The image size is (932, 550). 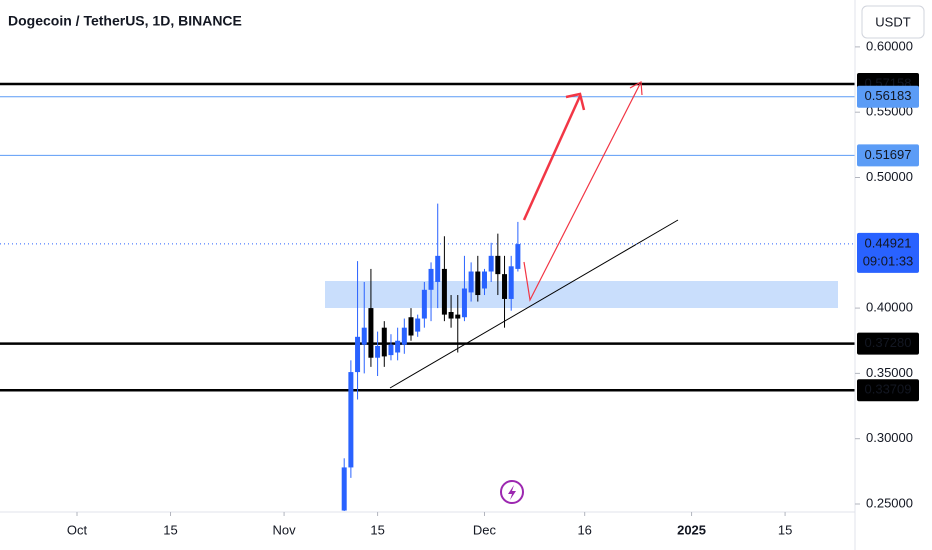 I want to click on y-tick-label: 0.30000, so click(x=889, y=437).